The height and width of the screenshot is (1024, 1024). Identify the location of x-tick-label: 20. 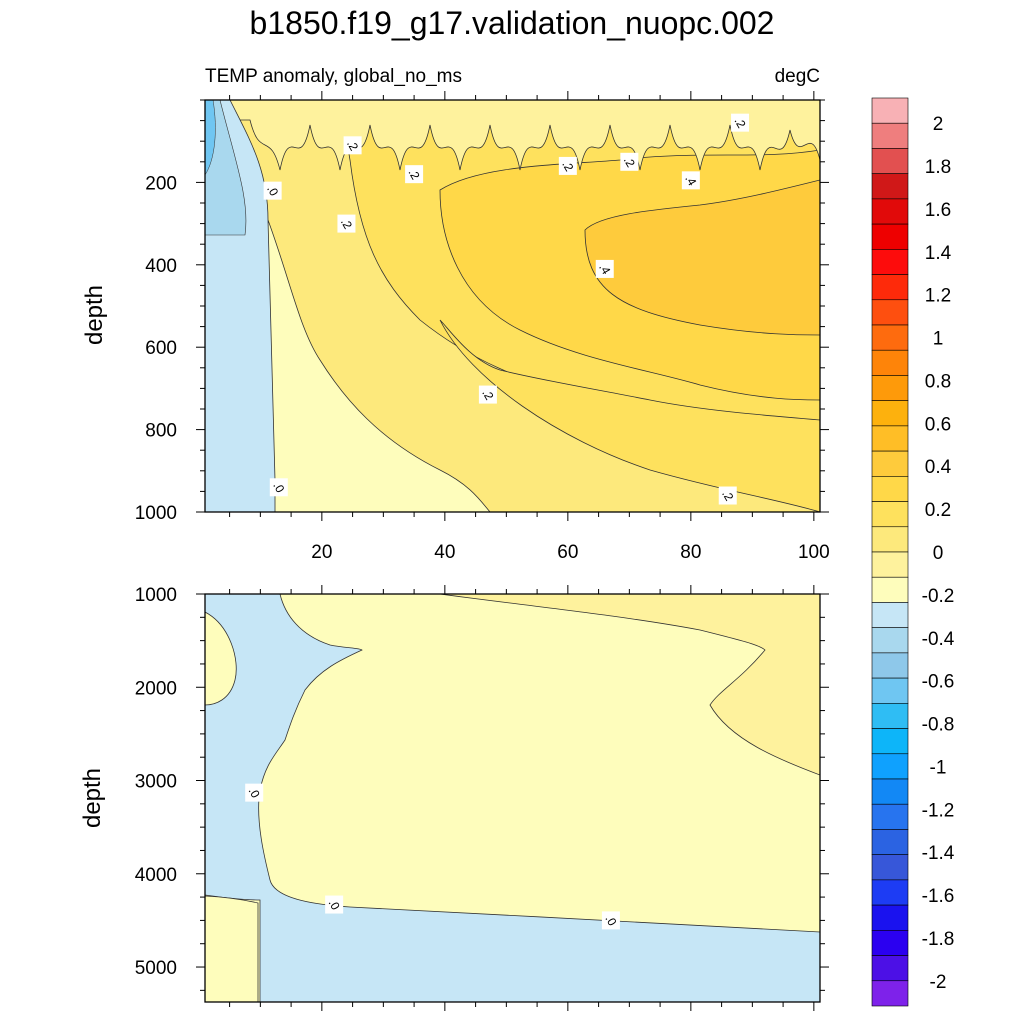
(321, 552).